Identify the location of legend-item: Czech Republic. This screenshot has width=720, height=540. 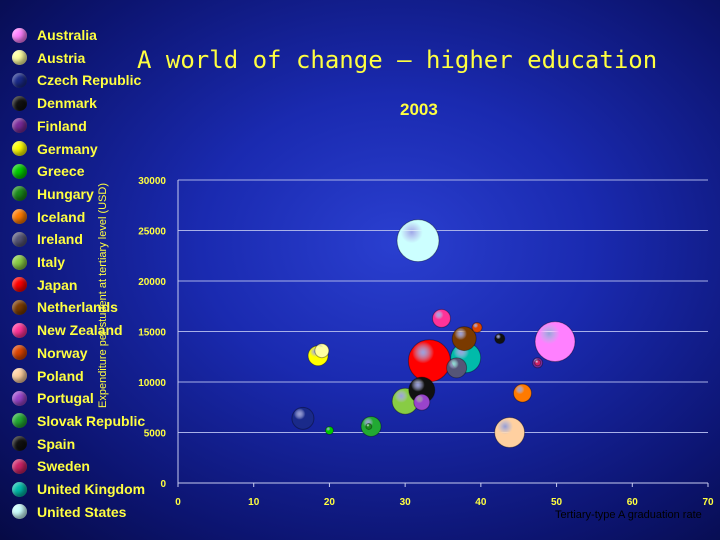
(74, 80).